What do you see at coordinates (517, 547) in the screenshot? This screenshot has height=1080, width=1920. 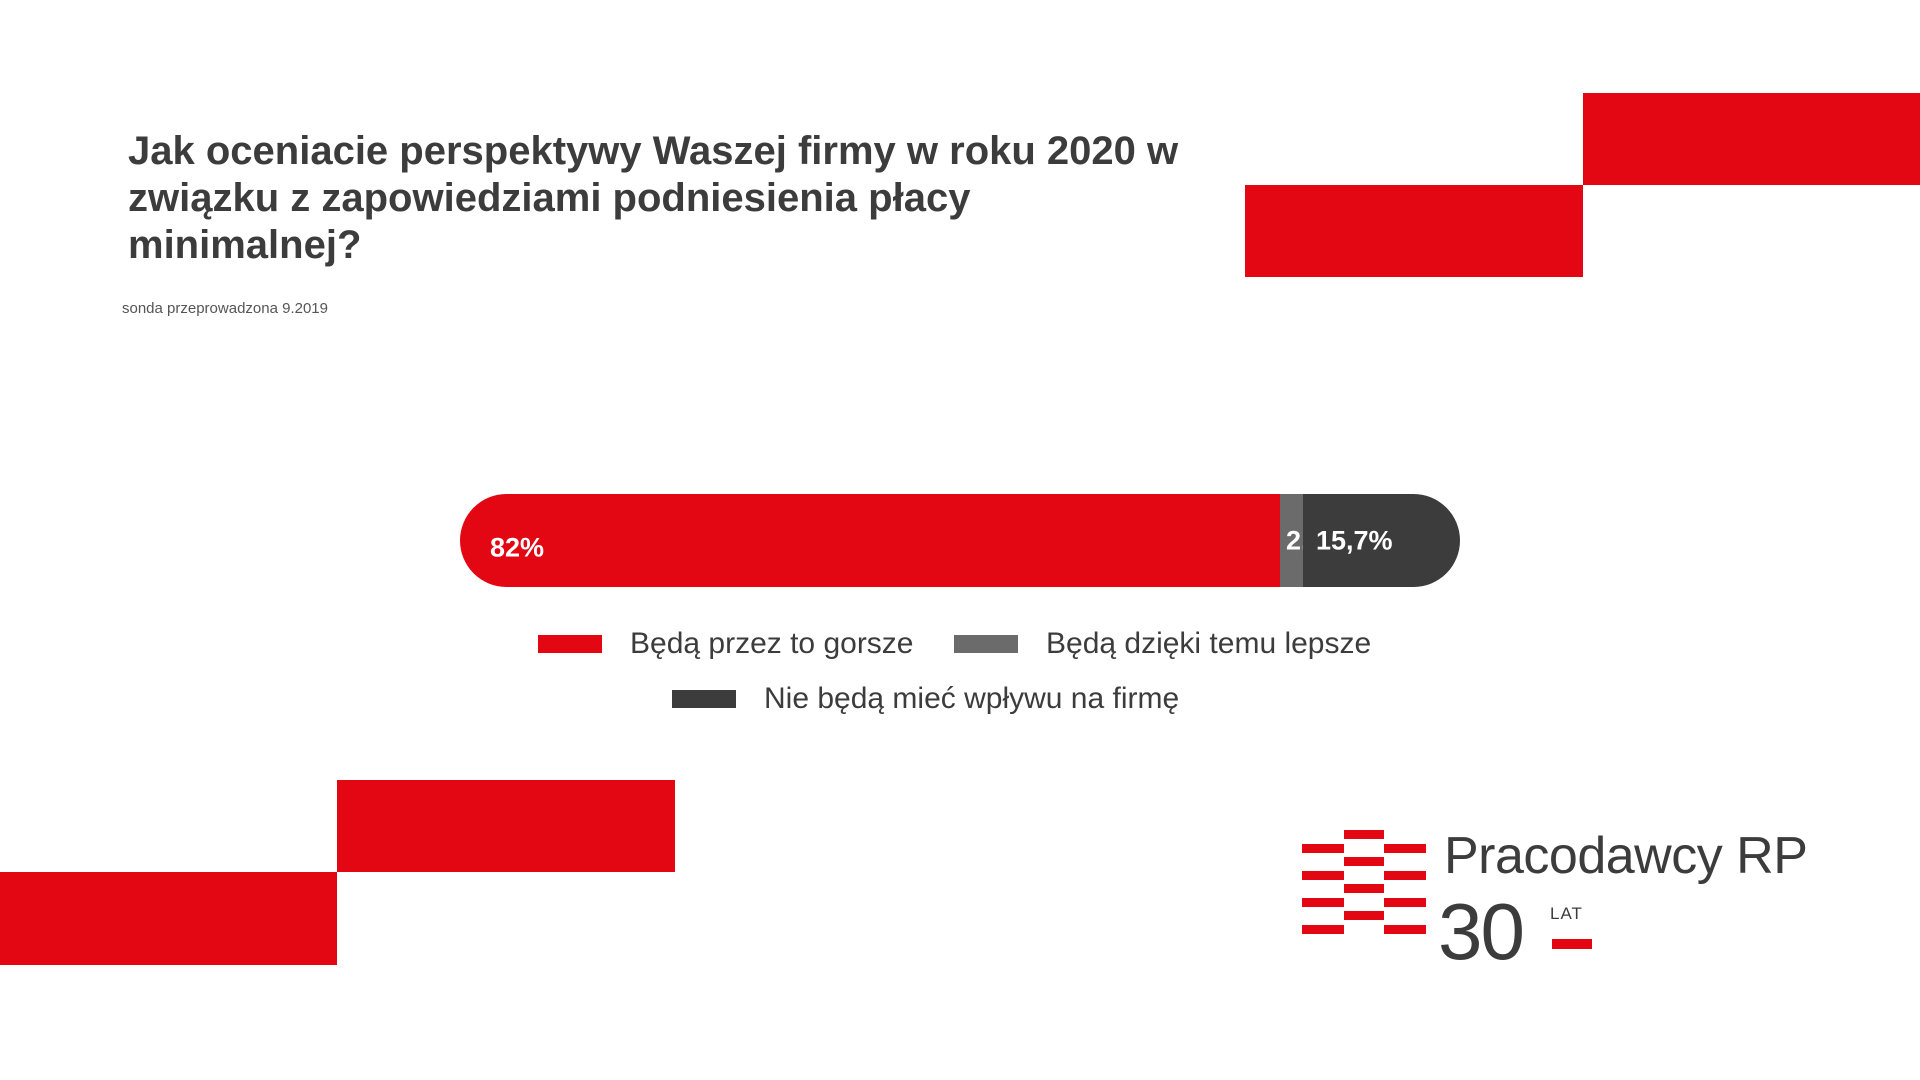 I see `bar-data-label-1: 82%` at bounding box center [517, 547].